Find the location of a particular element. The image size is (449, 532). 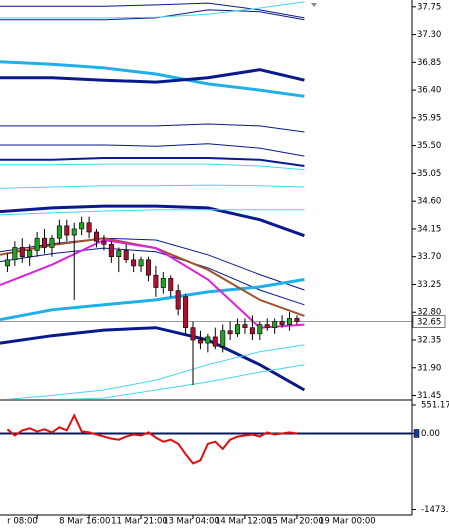

y-tick-label: 35.95 is located at coordinates (429, 118).